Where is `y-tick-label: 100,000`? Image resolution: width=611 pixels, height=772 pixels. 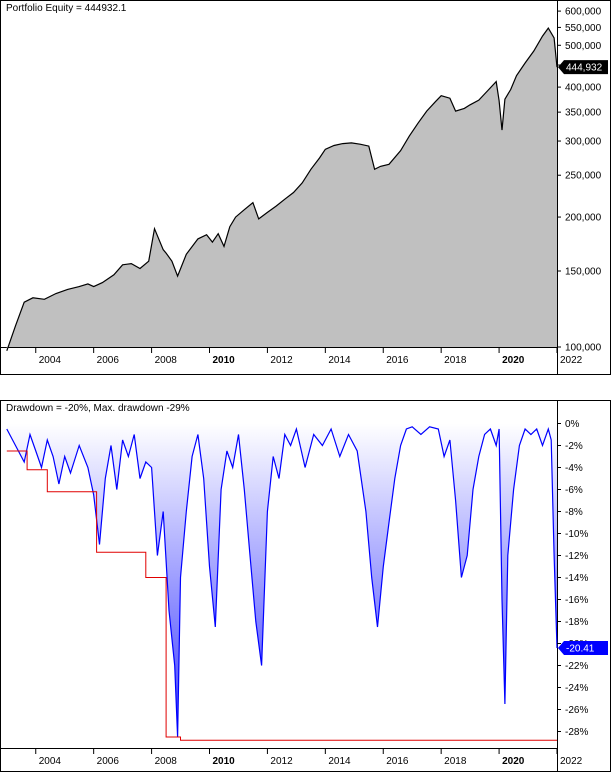 y-tick-label: 100,000 is located at coordinates (583, 348).